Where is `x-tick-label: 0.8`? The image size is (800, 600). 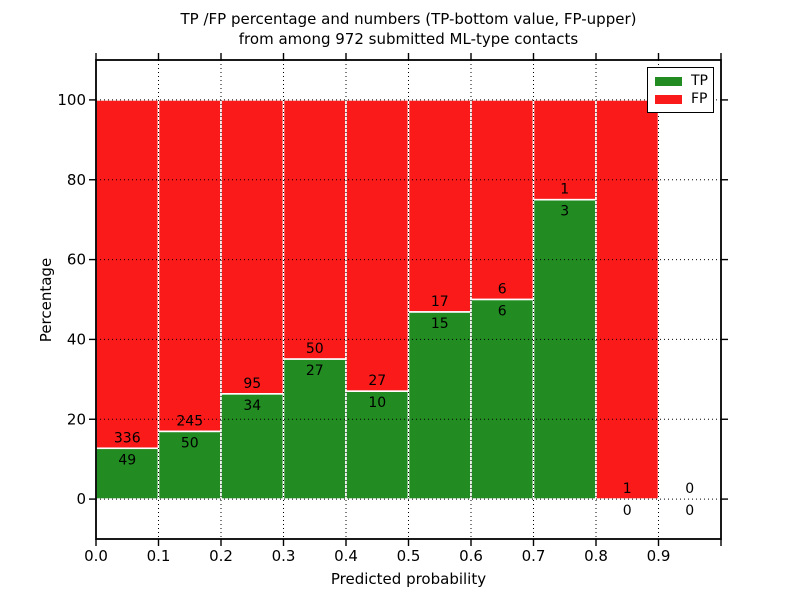
x-tick-label: 0.8 is located at coordinates (596, 556).